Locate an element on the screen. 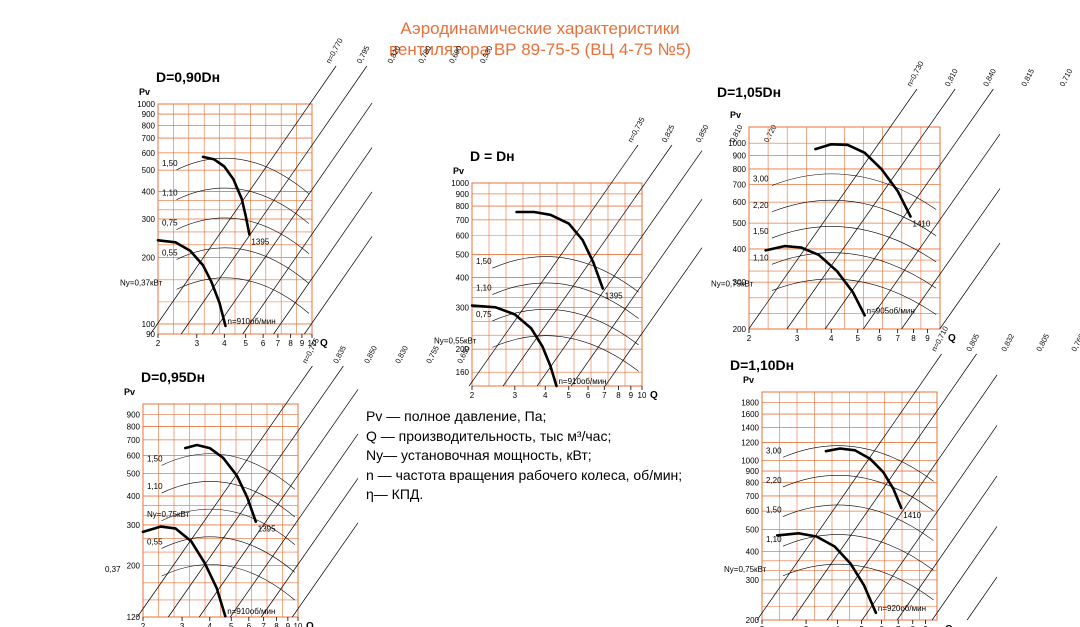 The width and height of the screenshot is (1080, 627). efficiency-label: 0,815 is located at coordinates (1027, 77).